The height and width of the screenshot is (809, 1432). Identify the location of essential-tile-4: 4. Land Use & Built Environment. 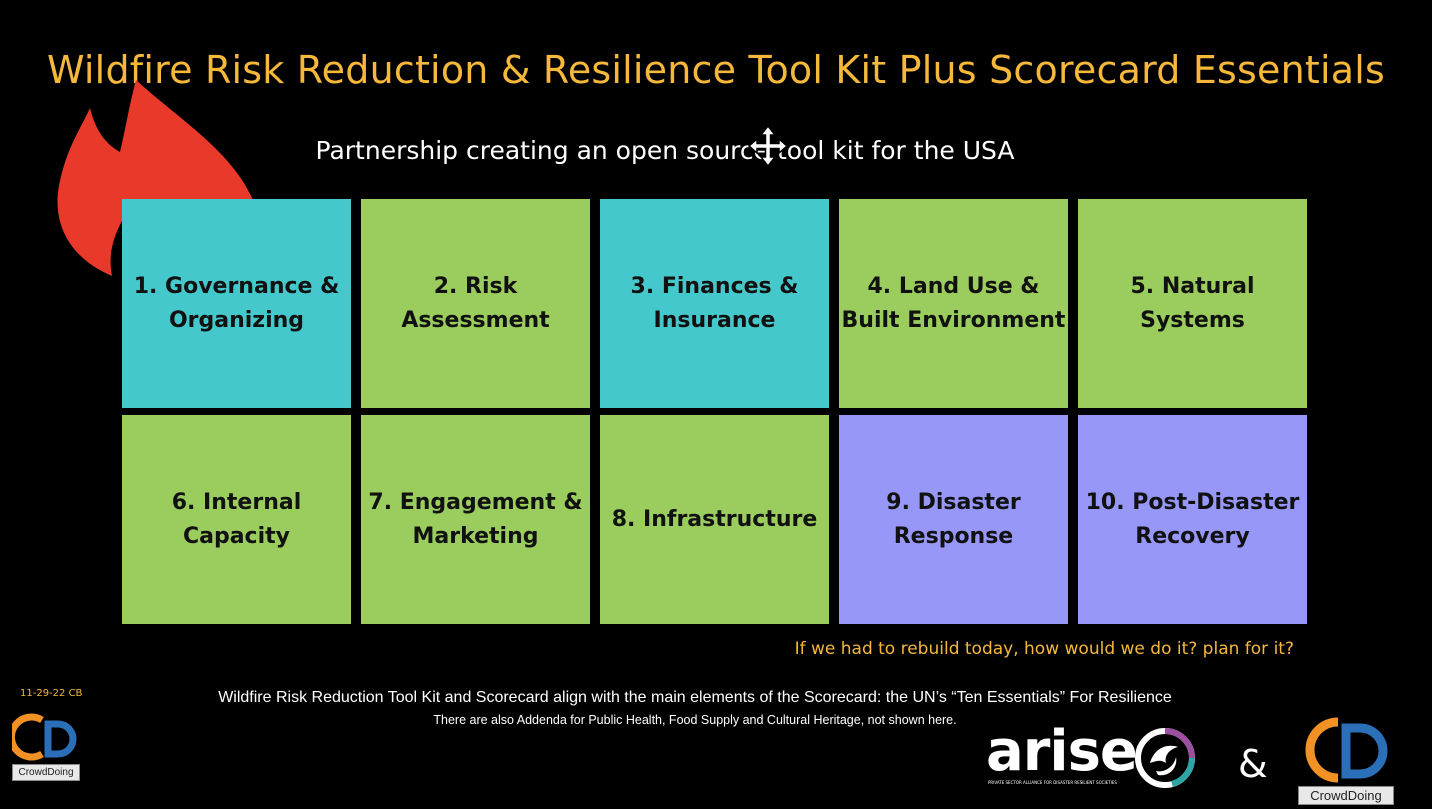
(953, 303).